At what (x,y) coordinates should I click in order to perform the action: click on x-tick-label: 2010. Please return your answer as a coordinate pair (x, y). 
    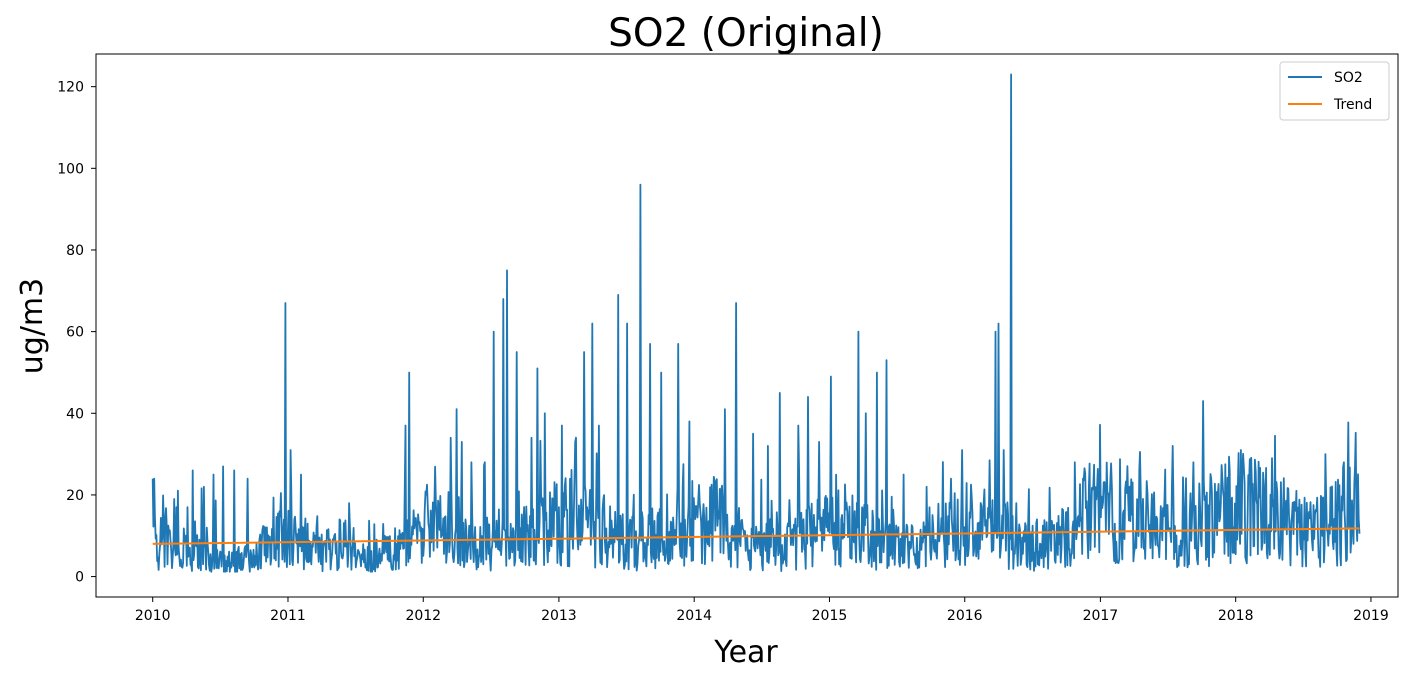
    Looking at the image, I should click on (153, 616).